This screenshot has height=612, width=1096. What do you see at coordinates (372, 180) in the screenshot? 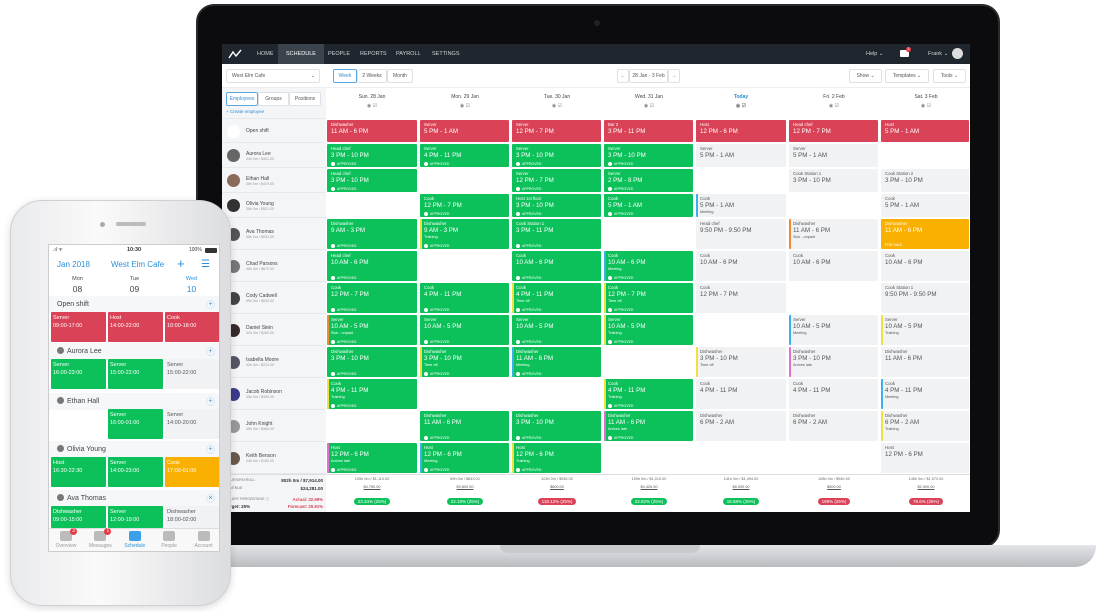
I see `shift-card: Head chef 3 PM - 10 PM APPROVED` at bounding box center [372, 180].